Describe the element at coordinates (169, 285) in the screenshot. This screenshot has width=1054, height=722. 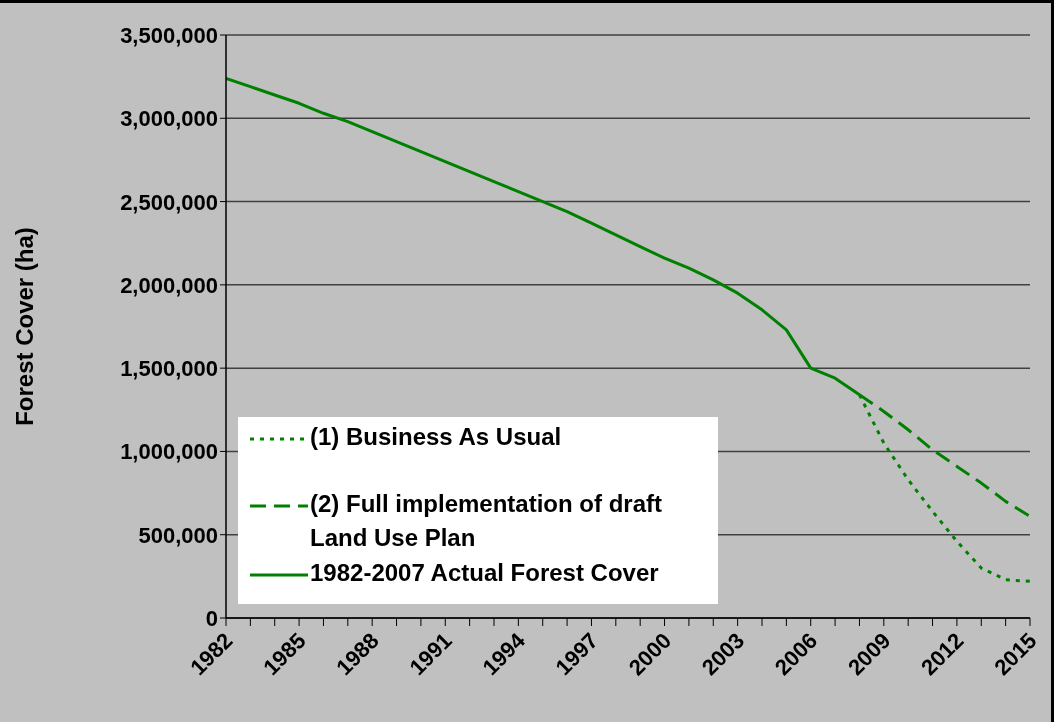
I see `y-tick-label: 2,000,000` at that location.